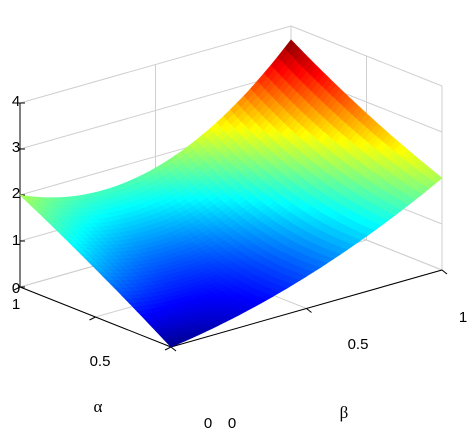  Describe the element at coordinates (16, 304) in the screenshot. I see `alpha-tick-label: 1` at that location.